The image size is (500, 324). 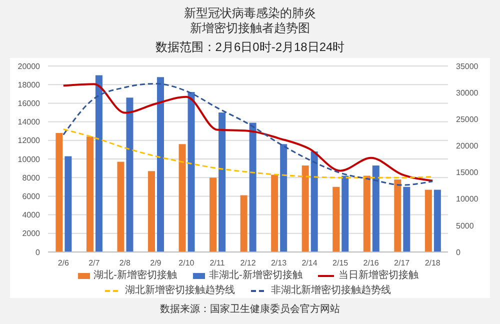 I want to click on y-tick-label: 14000, so click(x=29, y=122).